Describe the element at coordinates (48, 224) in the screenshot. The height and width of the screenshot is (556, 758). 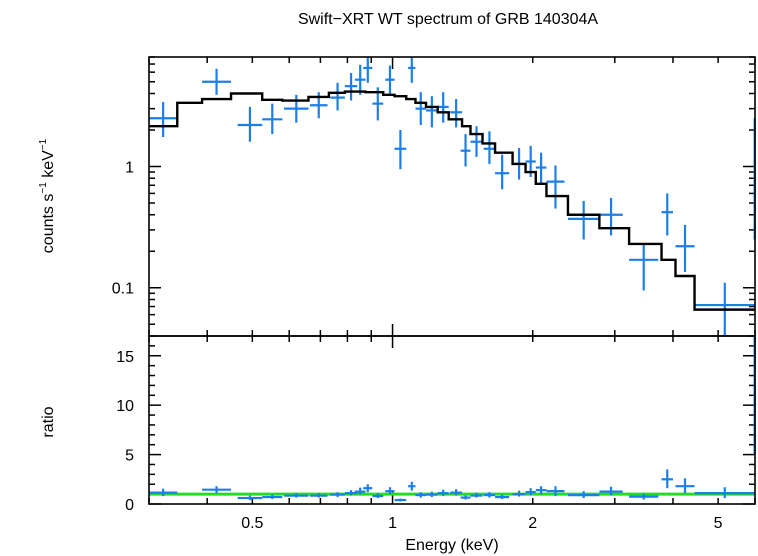
I see `top-y-label-main: counts s` at that location.